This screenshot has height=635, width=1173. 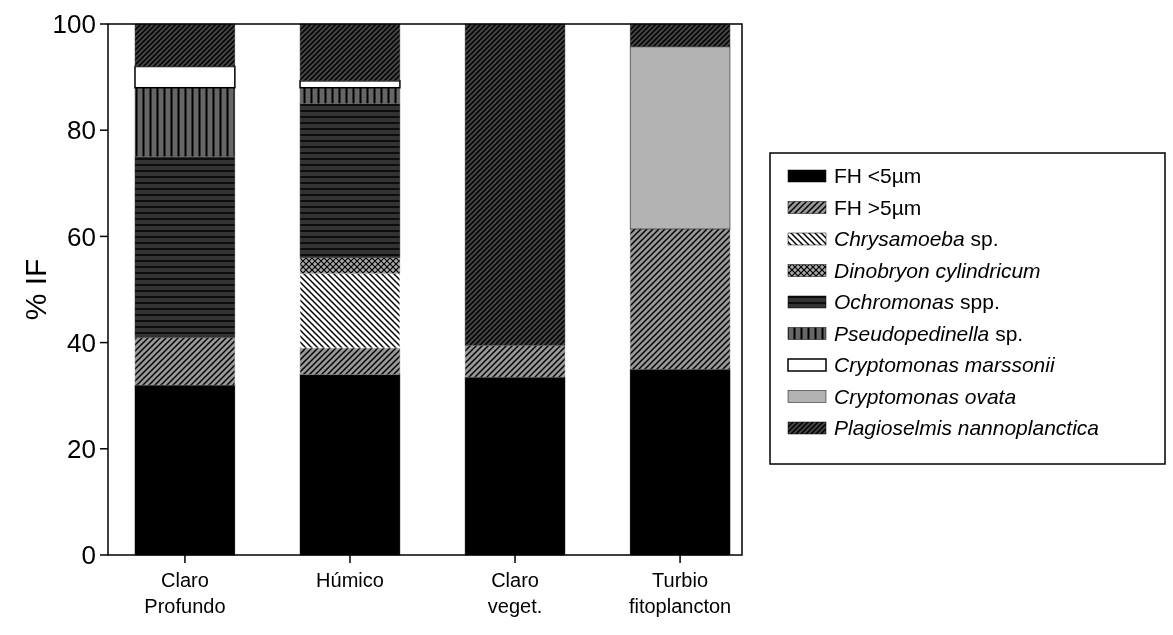 What do you see at coordinates (81, 130) in the screenshot?
I see `y-tick-label: 80` at bounding box center [81, 130].